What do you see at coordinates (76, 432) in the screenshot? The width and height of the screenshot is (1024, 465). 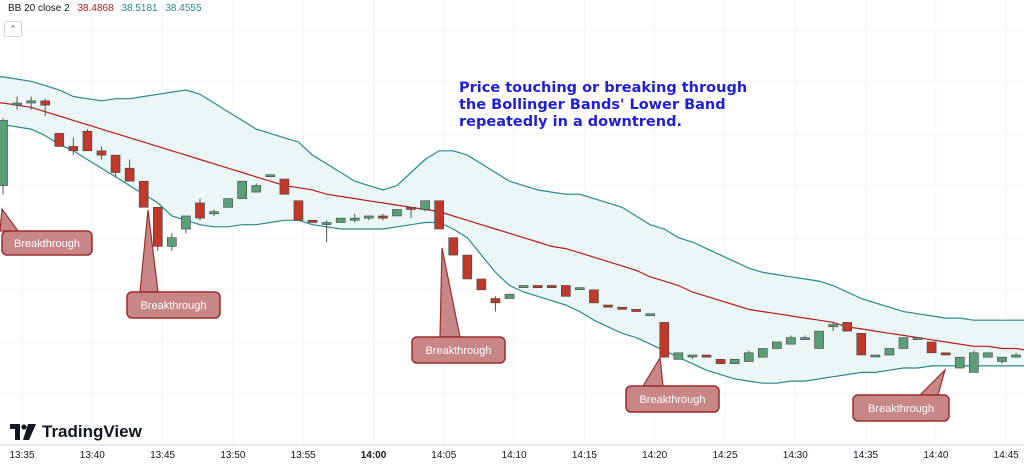 I see `tradingview-logo: TradingView` at bounding box center [76, 432].